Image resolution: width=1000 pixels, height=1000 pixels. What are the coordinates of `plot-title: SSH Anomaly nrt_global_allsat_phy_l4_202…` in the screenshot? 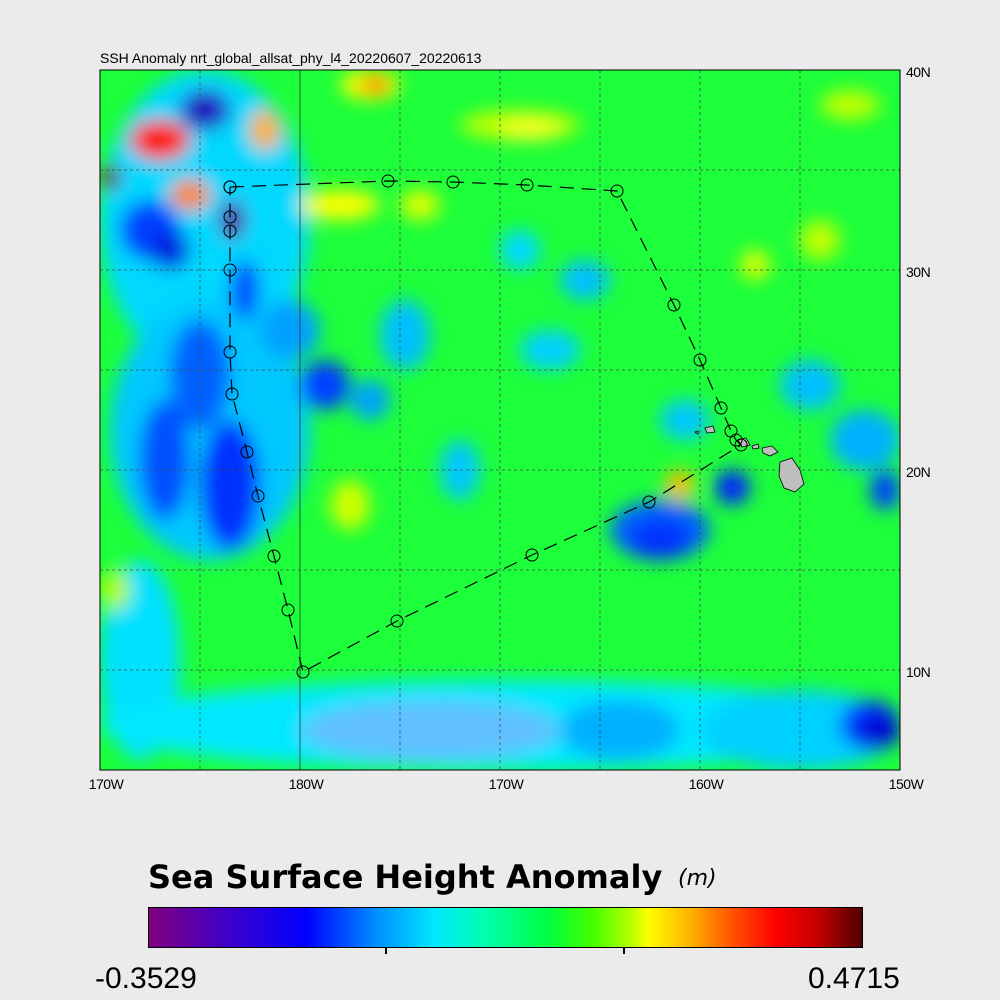 It's located at (291, 58).